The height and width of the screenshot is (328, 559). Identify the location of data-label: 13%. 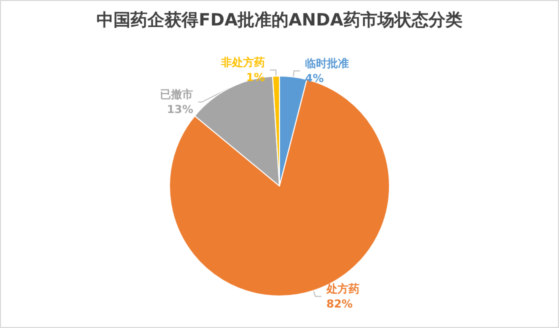
(180, 109).